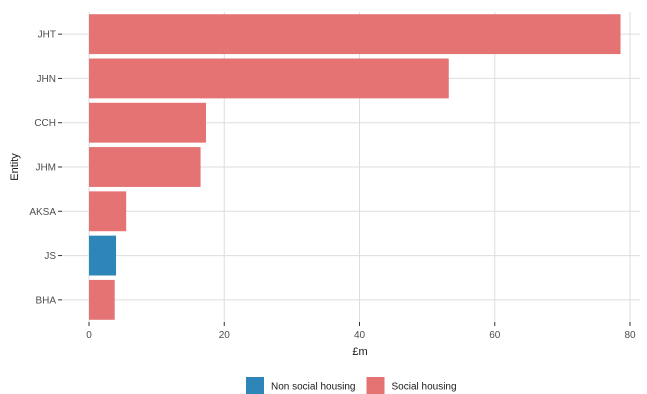  I want to click on y-tick-label: CCH, so click(45, 123).